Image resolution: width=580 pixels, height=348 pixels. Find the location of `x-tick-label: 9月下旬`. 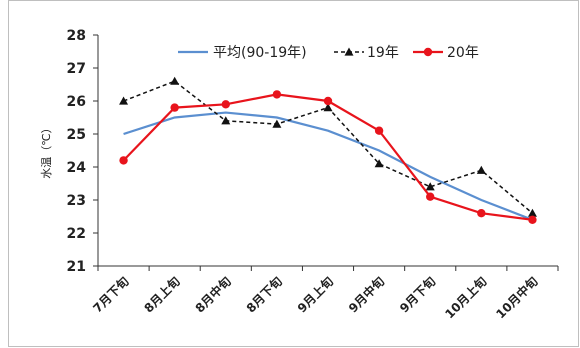

x-tick-label: 9月下旬 is located at coordinates (417, 295).